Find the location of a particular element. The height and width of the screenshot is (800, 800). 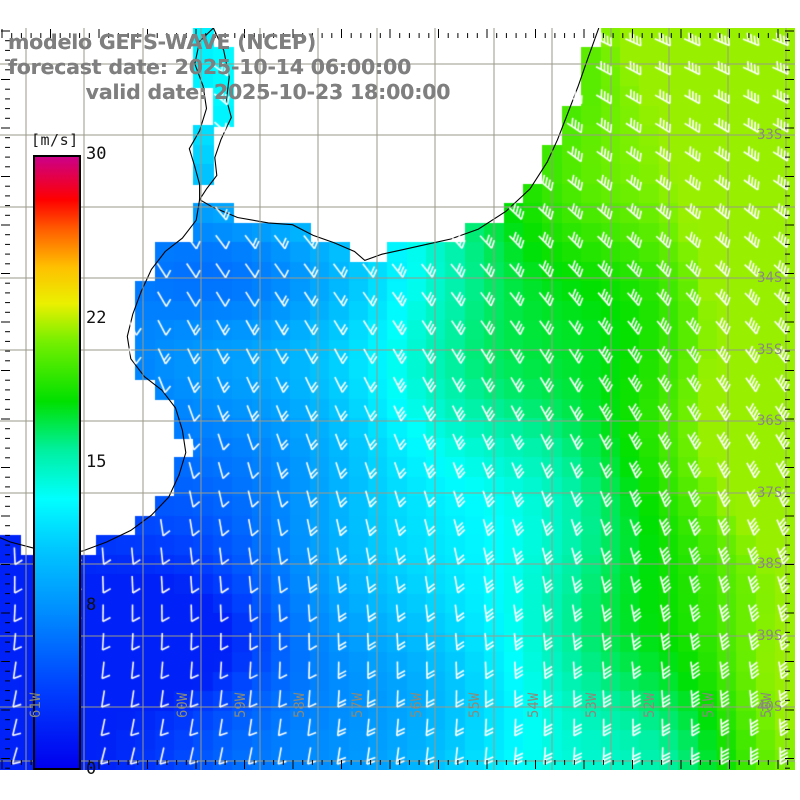

lon-label-53W: 53W is located at coordinates (592, 705).